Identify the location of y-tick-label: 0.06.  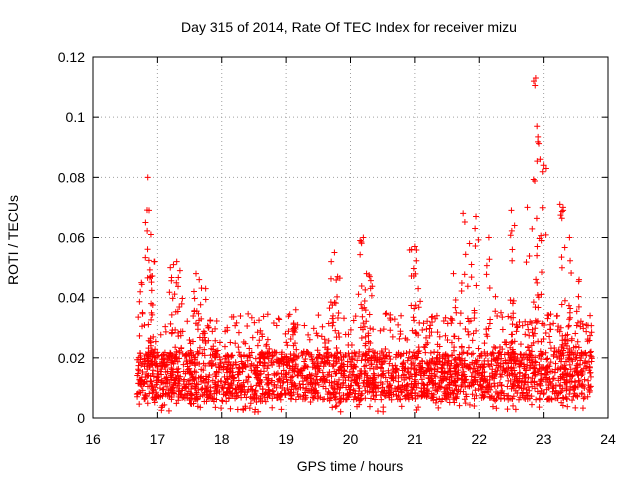
(71, 238).